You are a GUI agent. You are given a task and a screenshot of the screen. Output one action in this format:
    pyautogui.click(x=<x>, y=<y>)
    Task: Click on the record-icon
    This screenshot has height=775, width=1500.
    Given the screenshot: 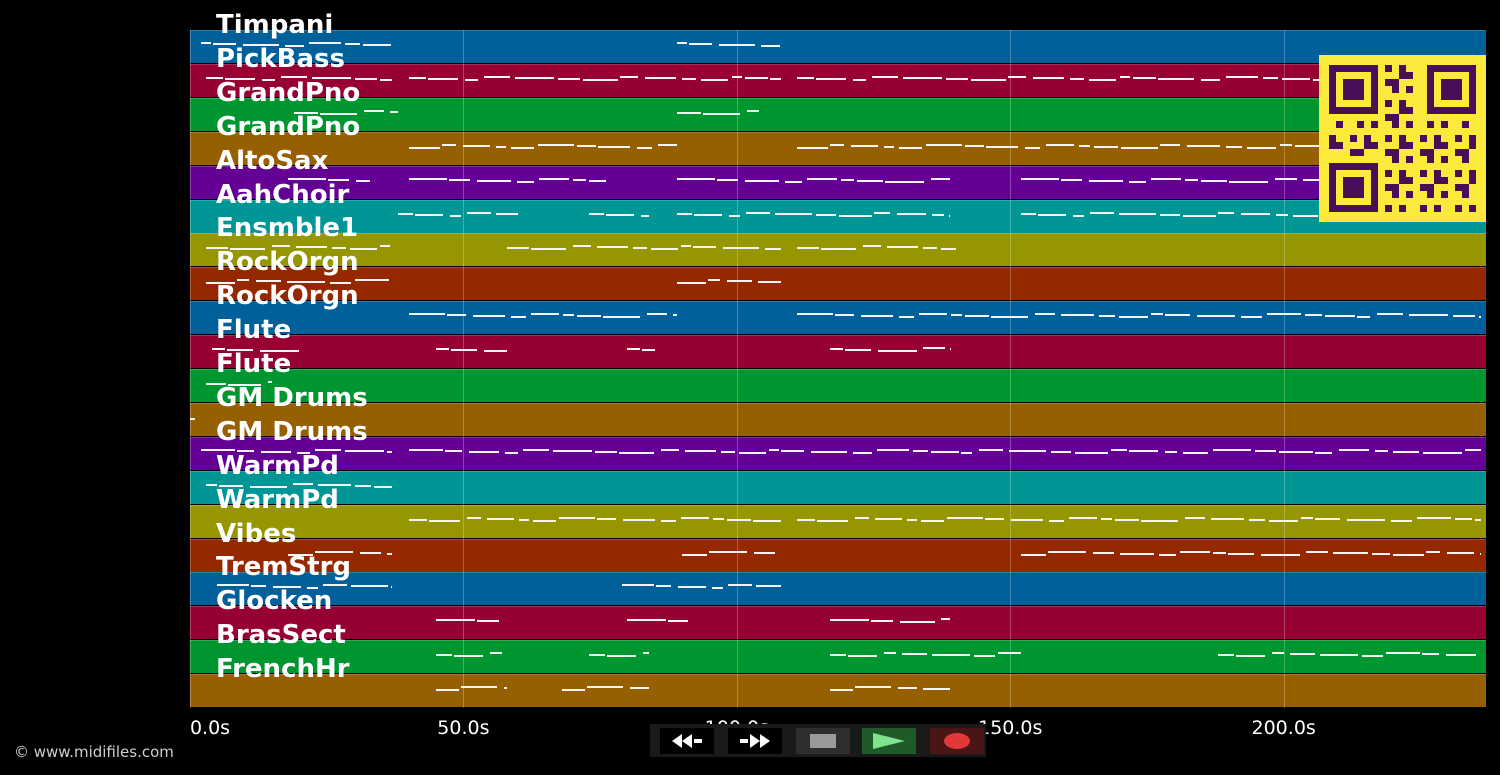 What is the action you would take?
    pyautogui.click(x=957, y=741)
    